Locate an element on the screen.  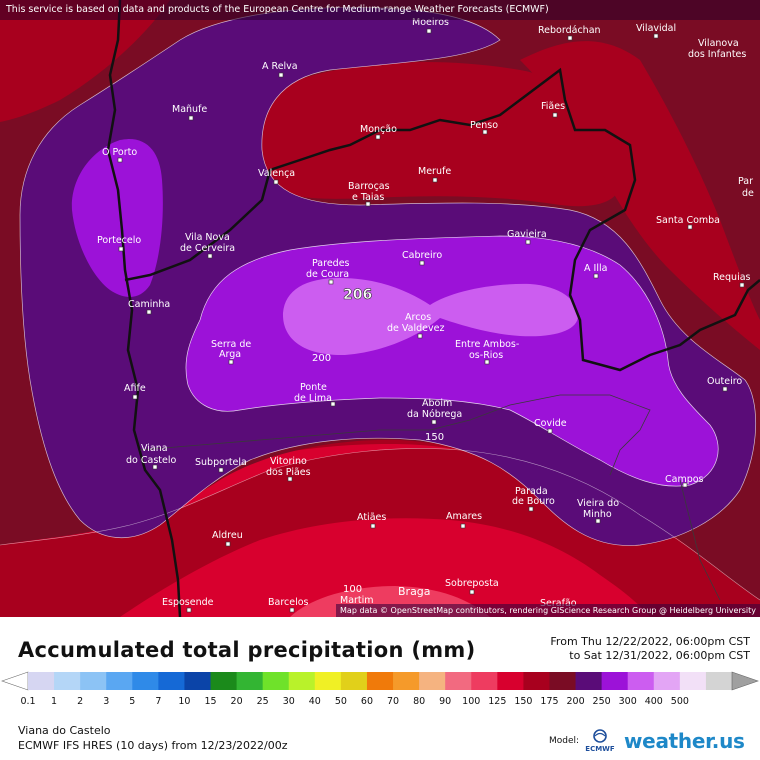
weather-us-logo: weather.us is located at coordinates (684, 741).